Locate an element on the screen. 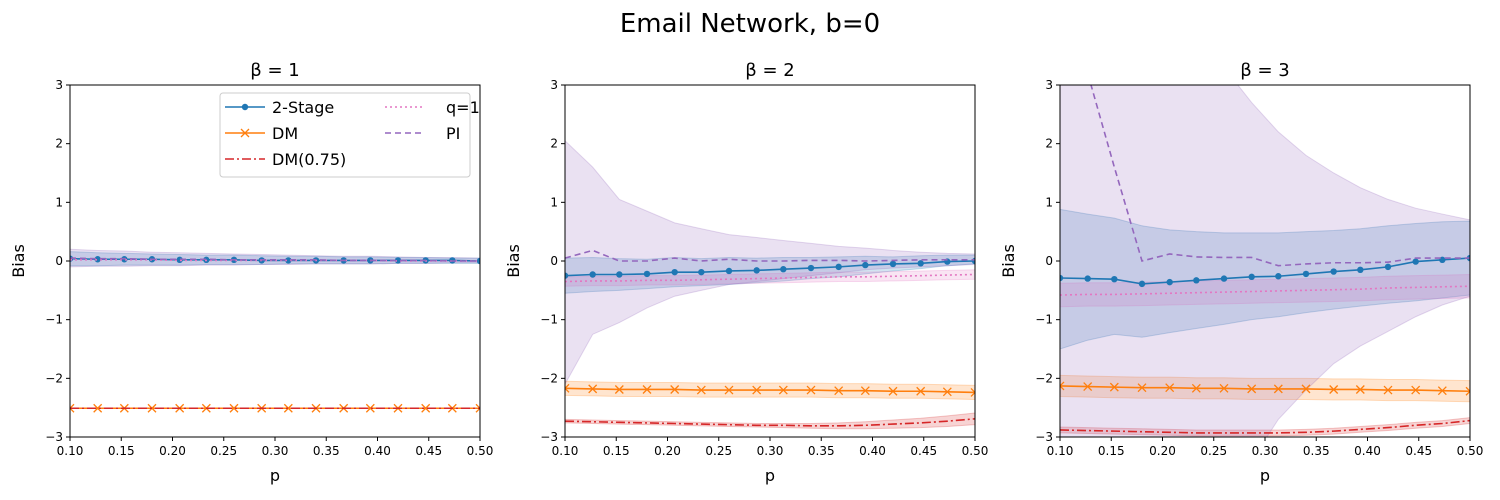  legend-label: DM(0.75) is located at coordinates (309, 159).